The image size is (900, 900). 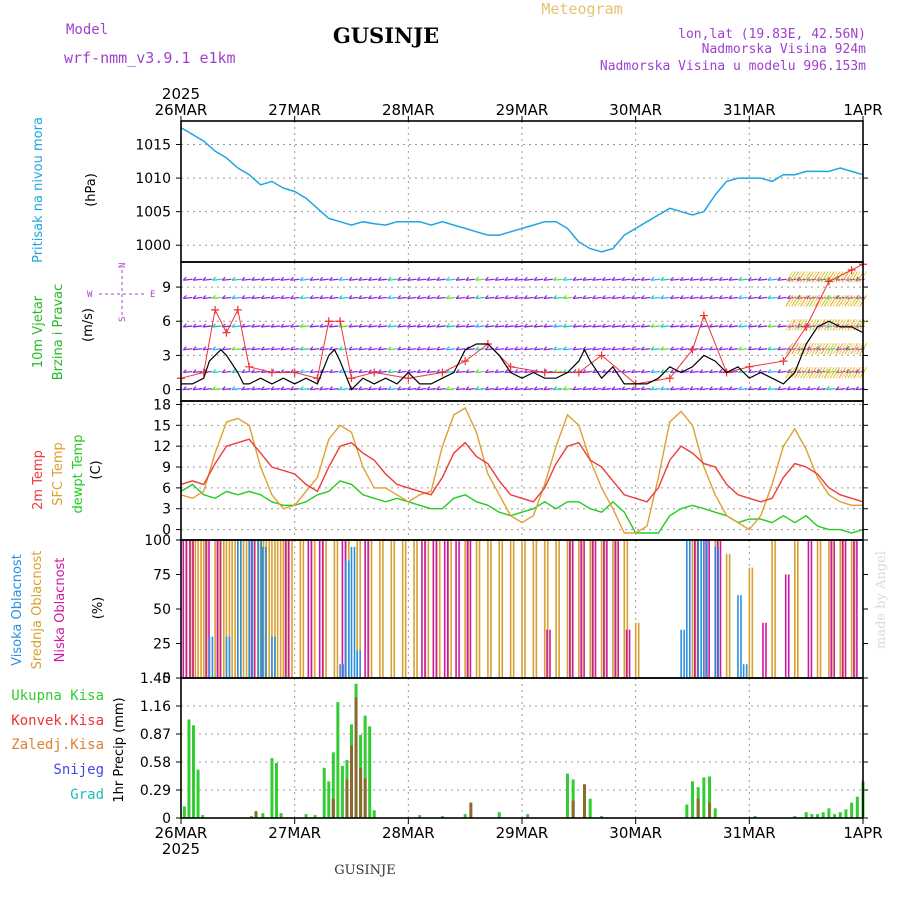 I want to click on y-tick-label: 6, so click(x=166, y=489).